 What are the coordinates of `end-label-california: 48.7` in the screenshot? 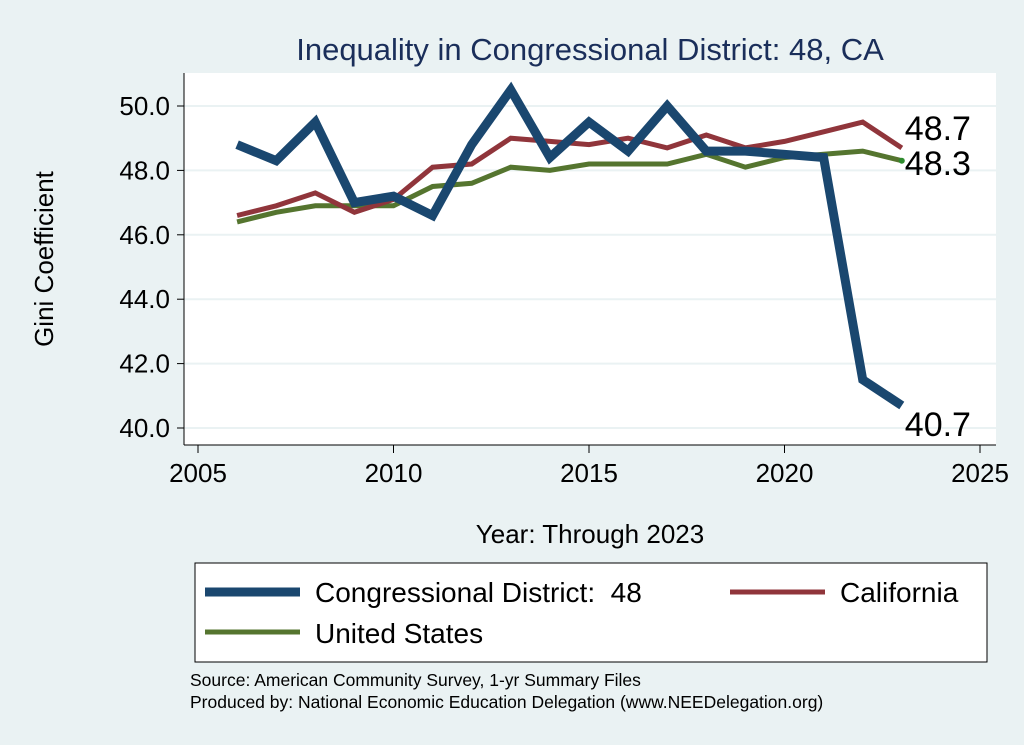 It's located at (938, 129).